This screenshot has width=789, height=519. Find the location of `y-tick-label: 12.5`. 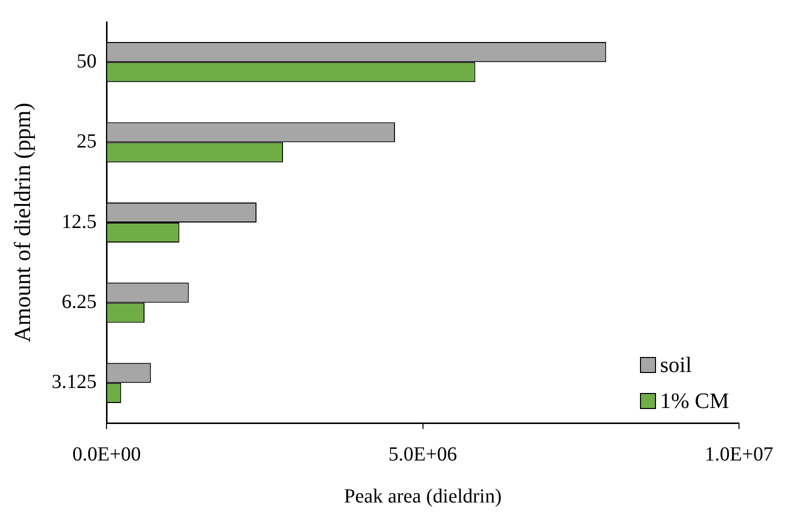

y-tick-label: 12.5 is located at coordinates (79, 221).